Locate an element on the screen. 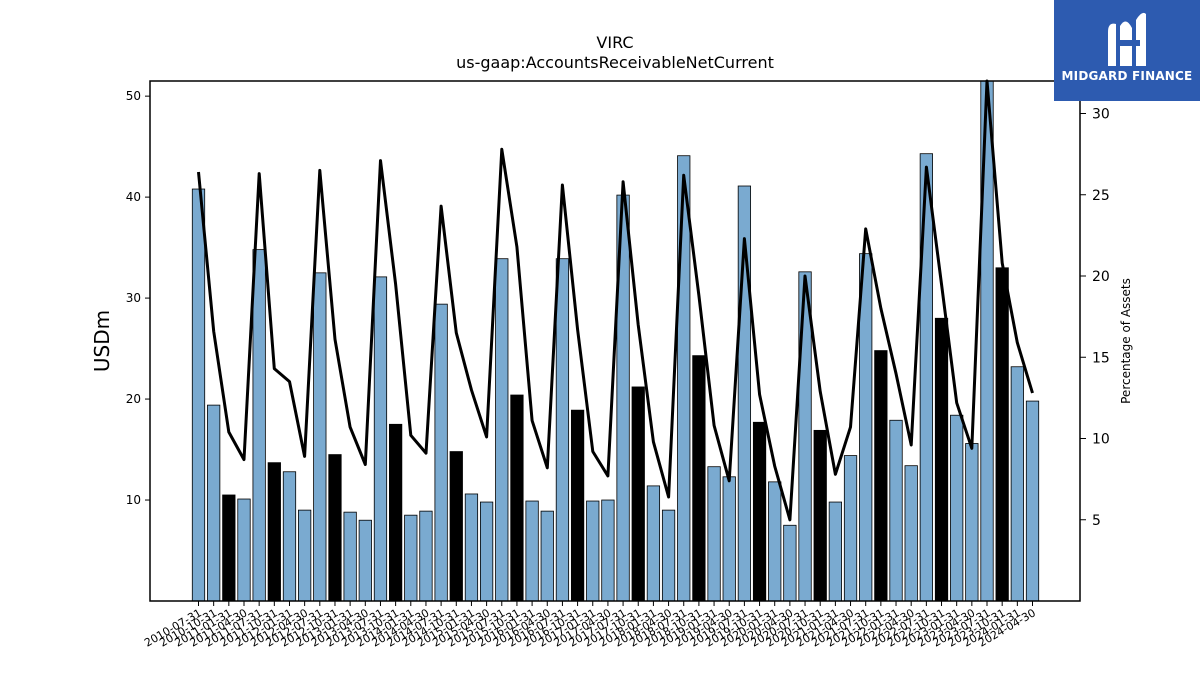 This screenshot has height=675, width=1200. y-tick-label: 10 is located at coordinates (133, 500).